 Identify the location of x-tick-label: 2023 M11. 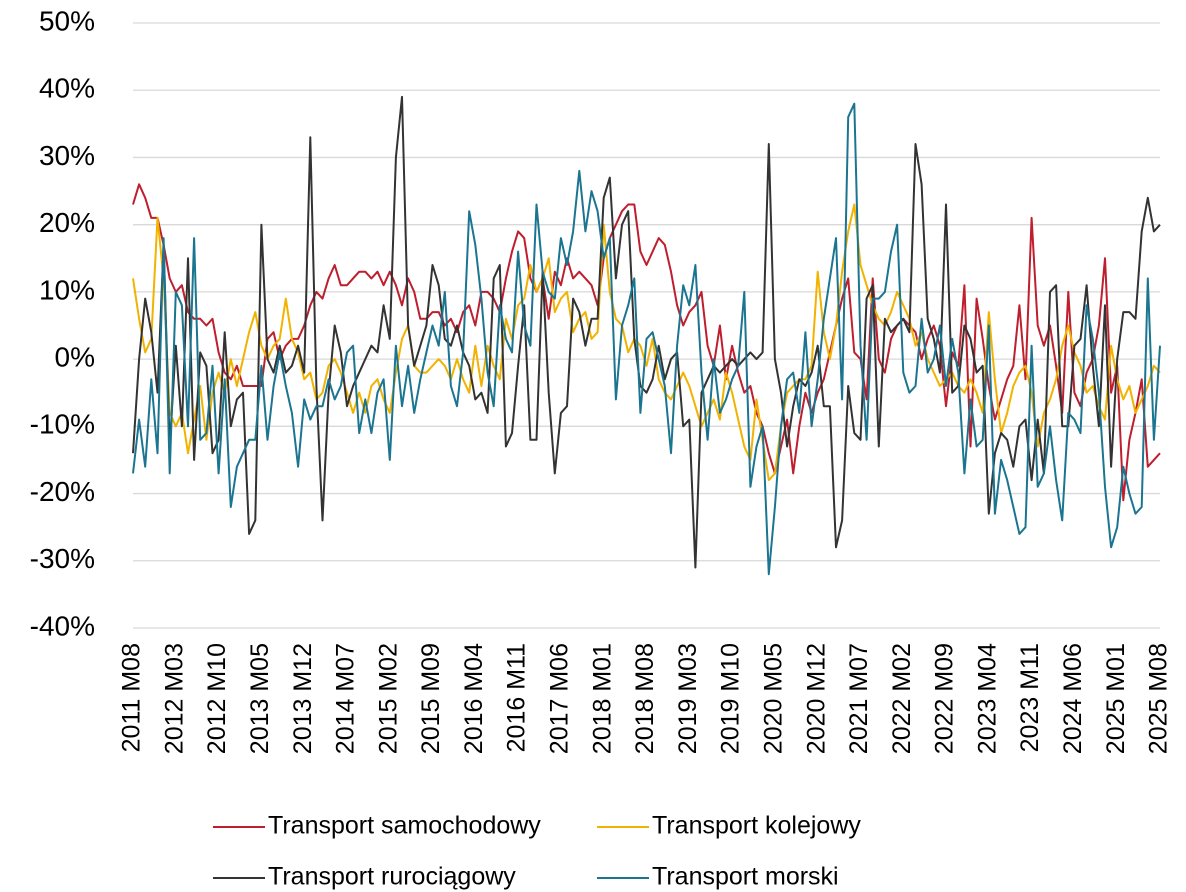
(1030, 697).